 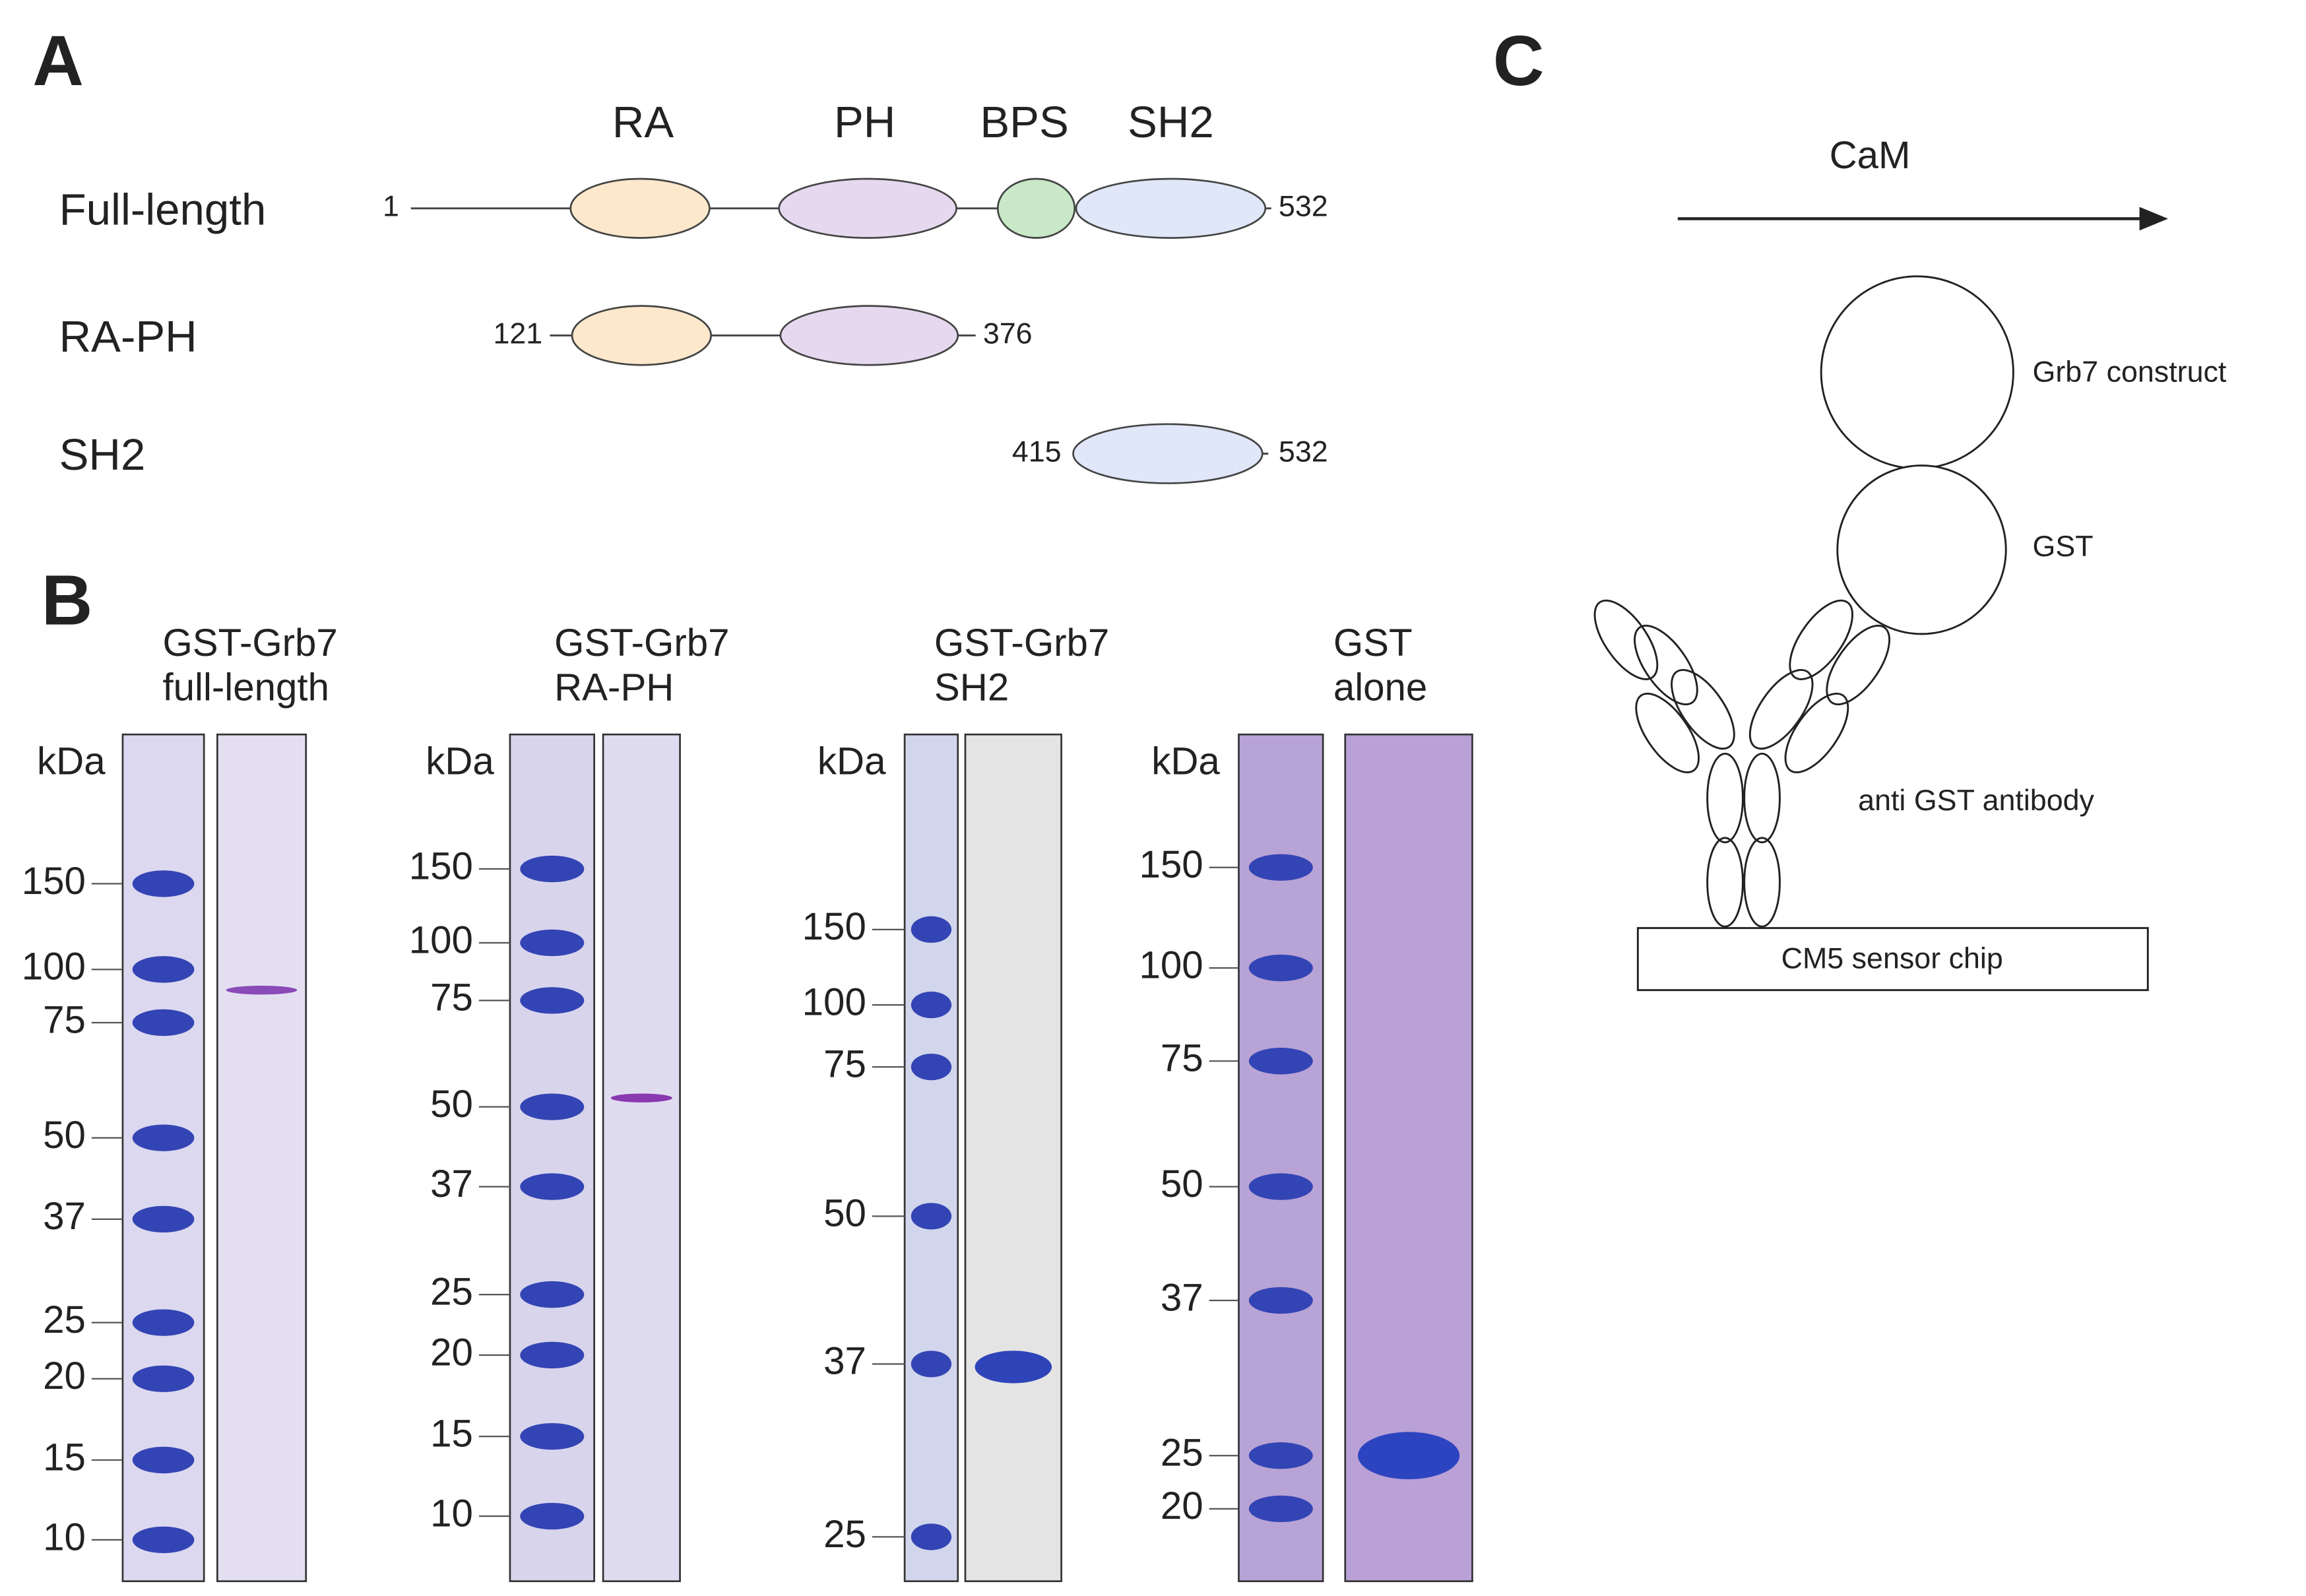 What do you see at coordinates (1171, 122) in the screenshot?
I see `domain-header: SH2` at bounding box center [1171, 122].